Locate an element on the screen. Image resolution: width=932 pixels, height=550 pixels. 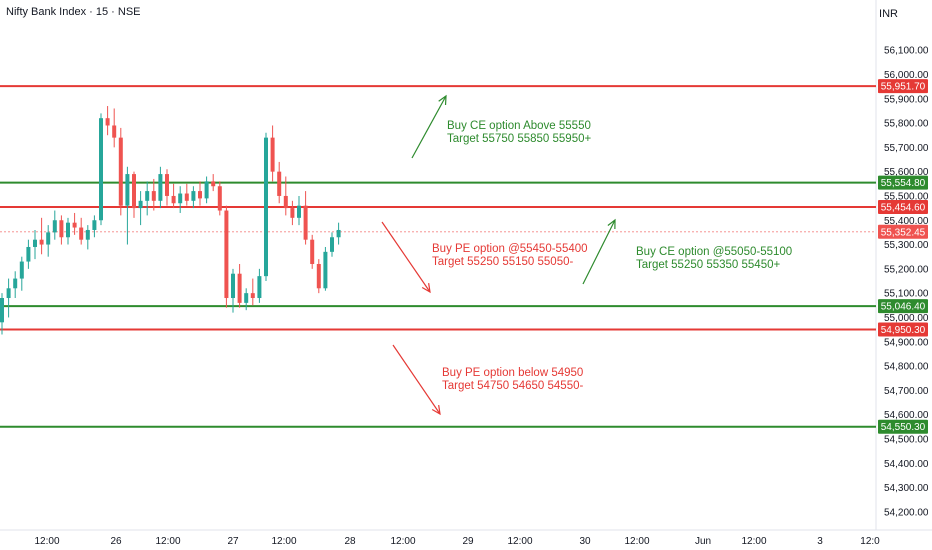
last-price-badge is located at coordinates (903, 231).